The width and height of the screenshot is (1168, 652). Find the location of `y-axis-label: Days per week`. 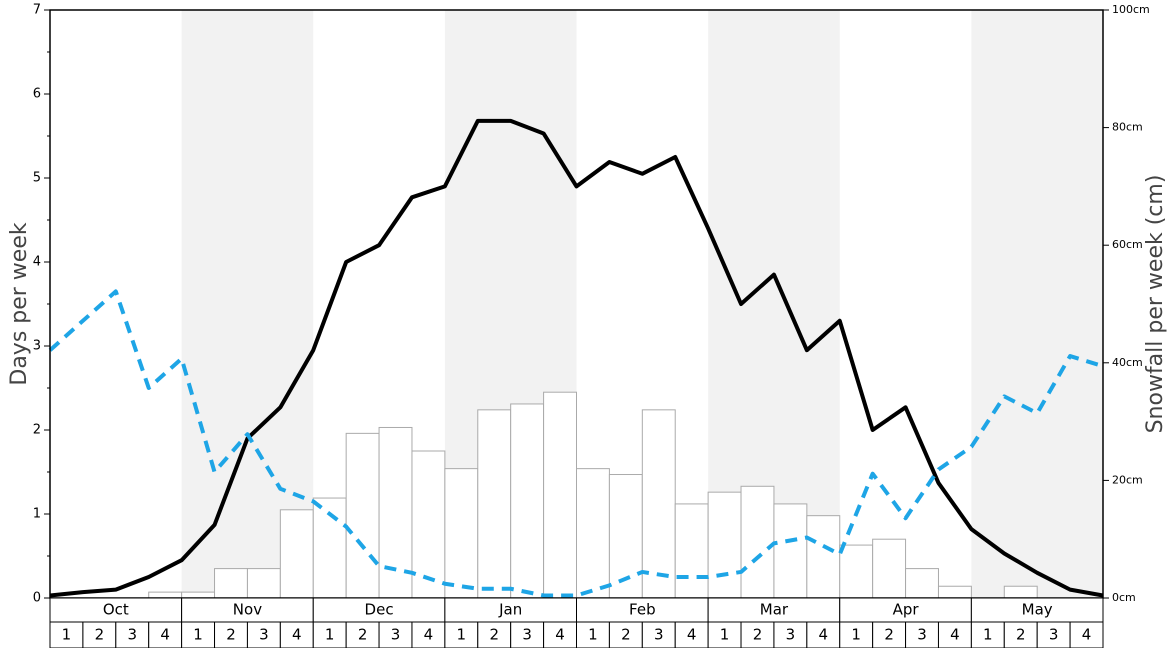

y-axis-label: Days per week is located at coordinates (19, 303).